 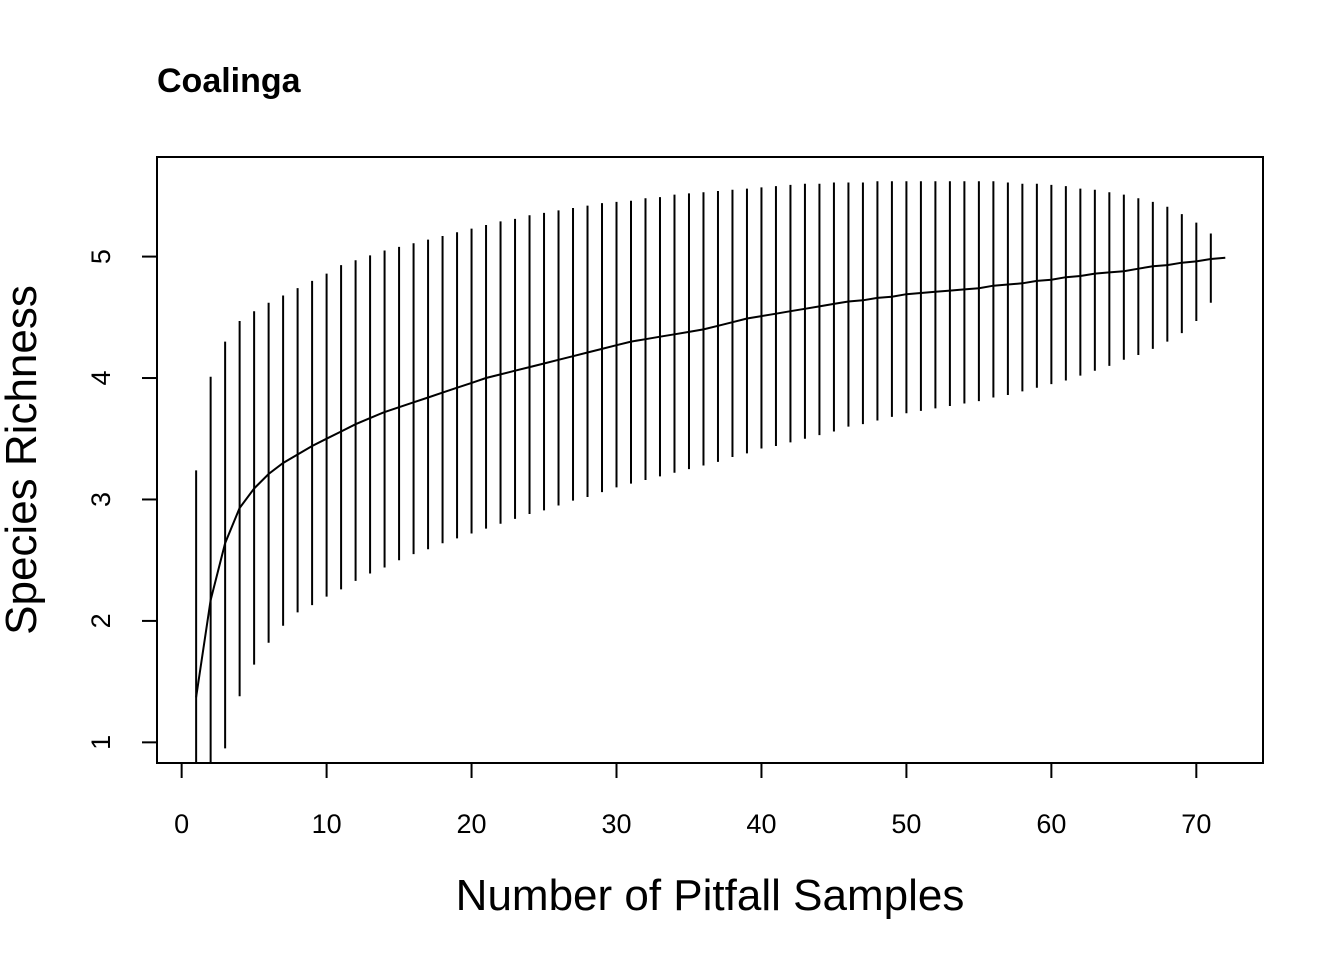 What do you see at coordinates (101, 499) in the screenshot?
I see `y-tick-label: 3` at bounding box center [101, 499].